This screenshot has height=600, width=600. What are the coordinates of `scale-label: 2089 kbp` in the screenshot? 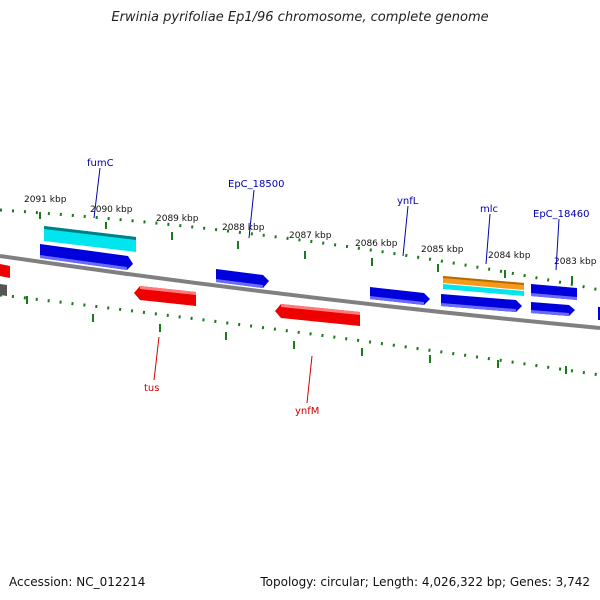 It's located at (177, 219).